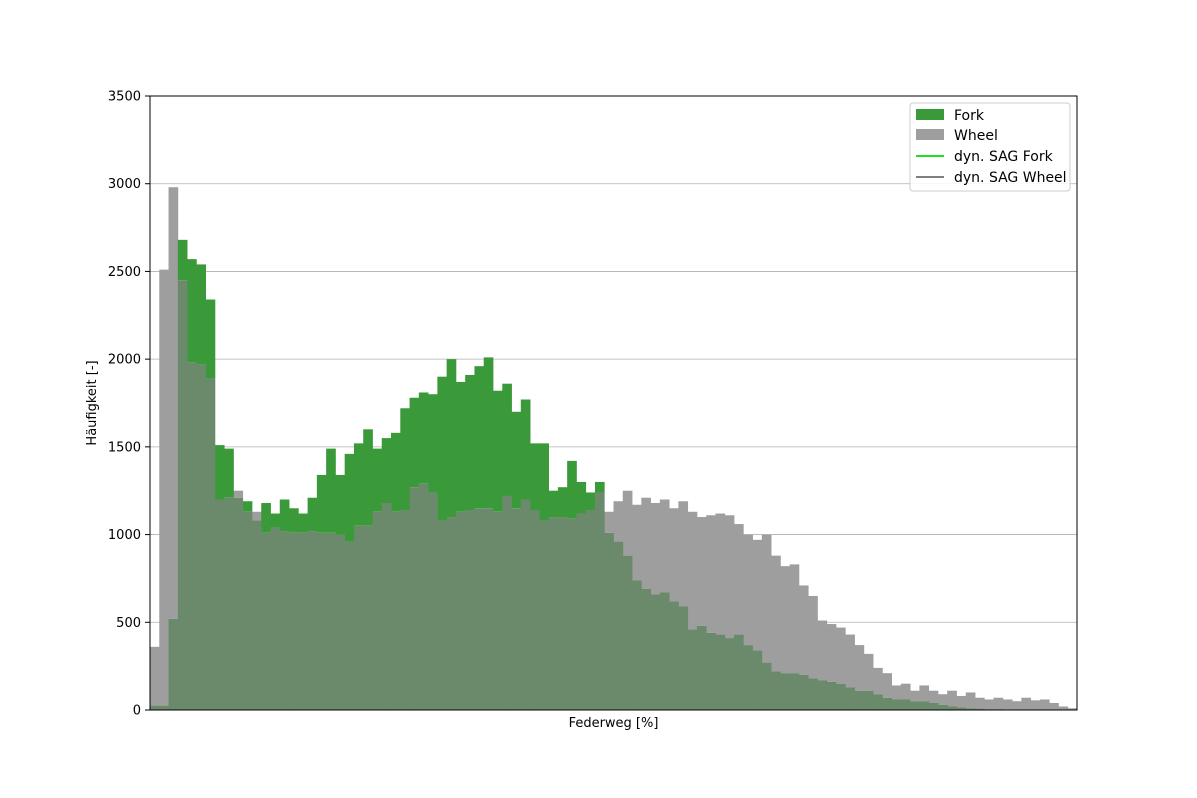 This screenshot has height=798, width=1197. Describe the element at coordinates (930, 114) in the screenshot. I see `legend-swatch-fork` at that location.